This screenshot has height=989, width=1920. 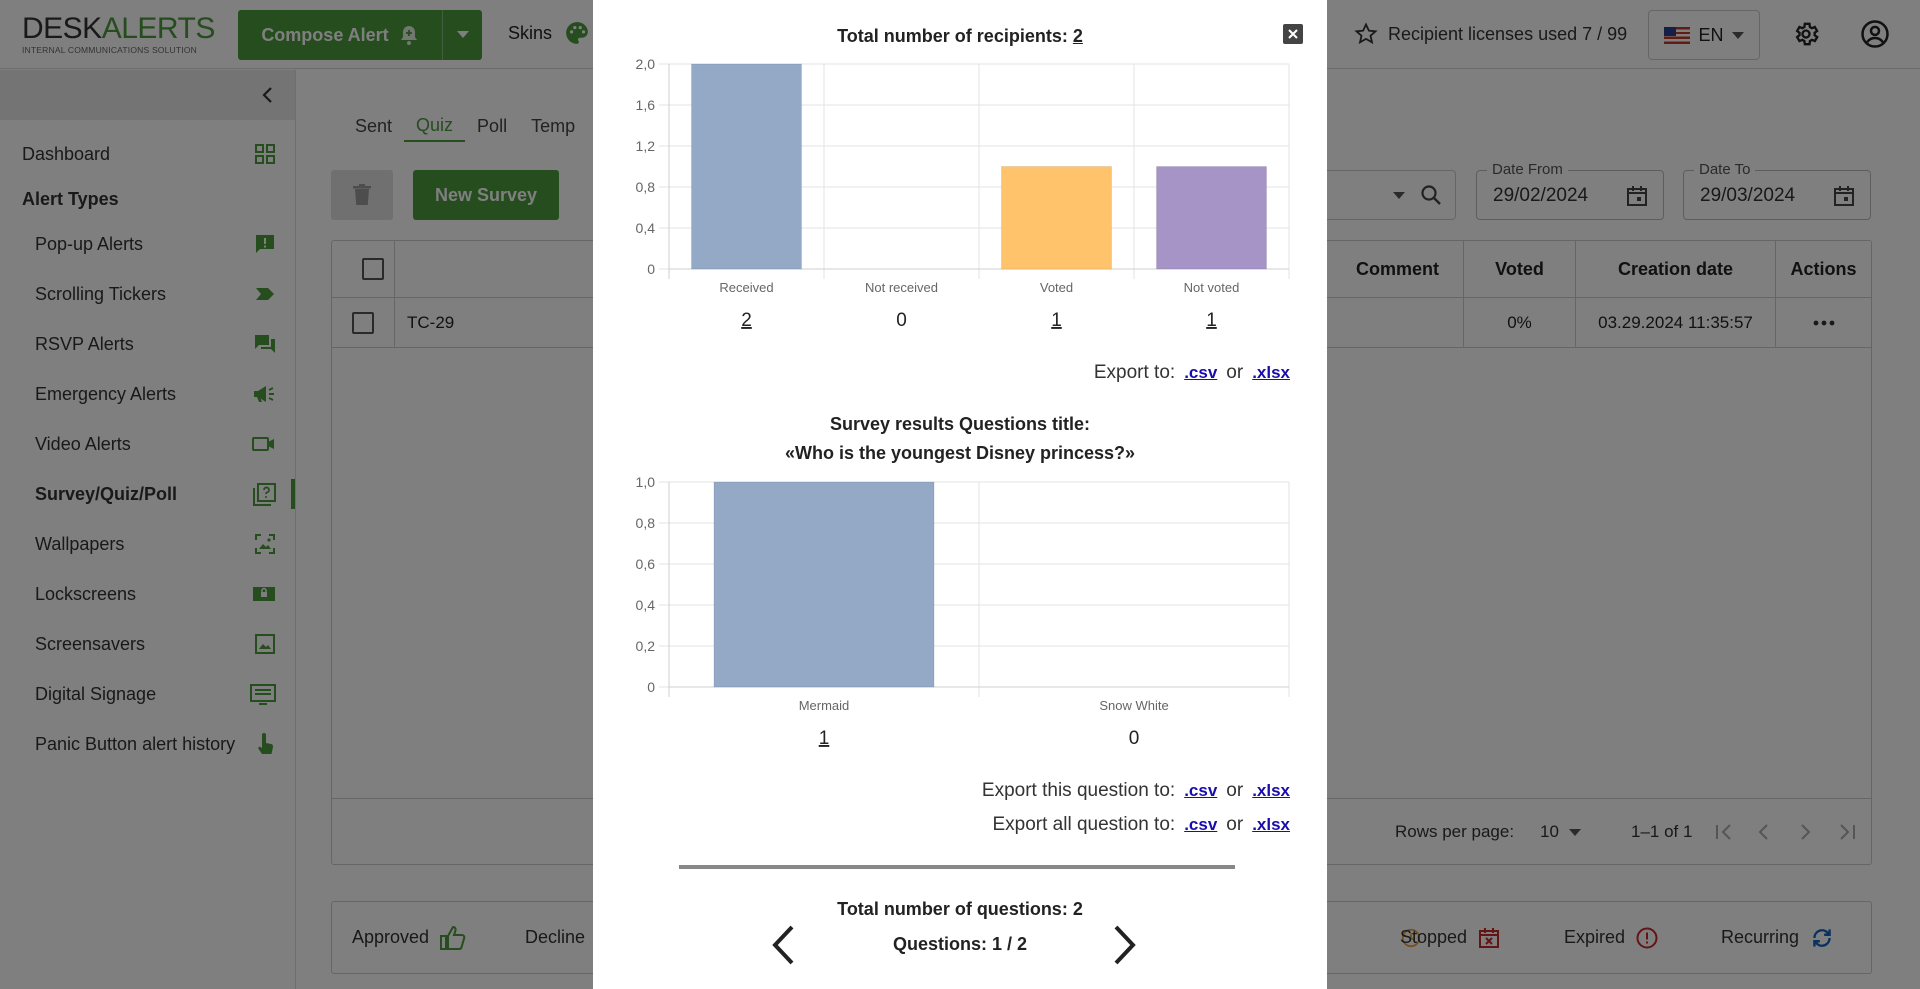 I want to click on close-modal-button, so click(x=1293, y=34).